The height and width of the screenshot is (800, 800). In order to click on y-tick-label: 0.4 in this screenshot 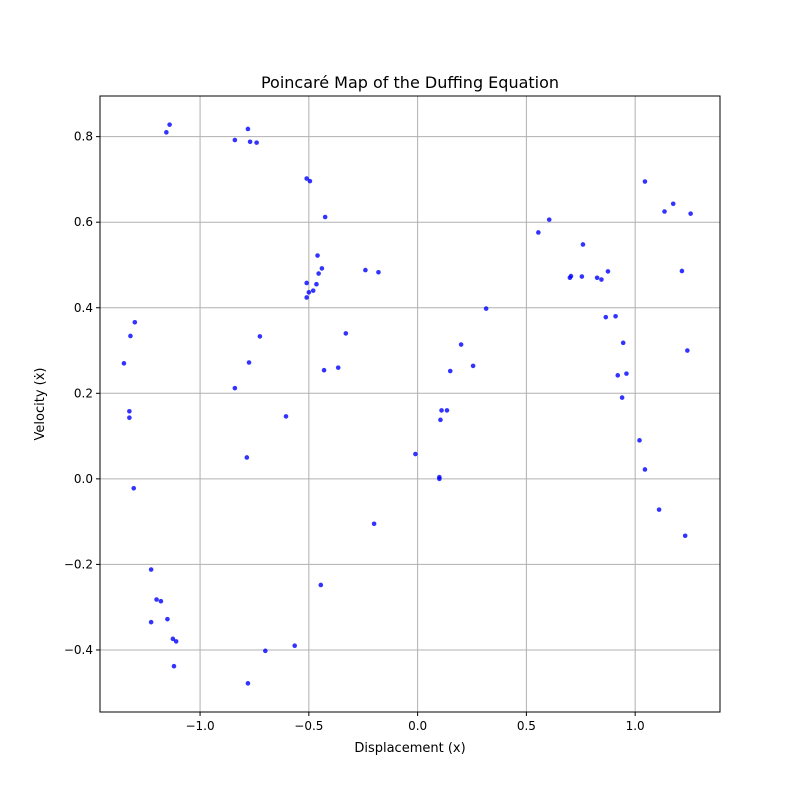, I will do `click(83, 308)`.